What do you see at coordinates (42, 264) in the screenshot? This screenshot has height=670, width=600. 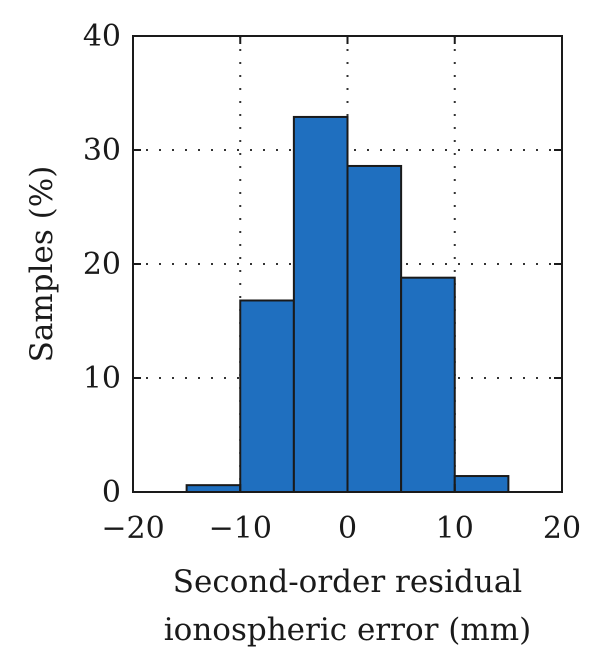 I see `y-axis-label: Samples (%)` at bounding box center [42, 264].